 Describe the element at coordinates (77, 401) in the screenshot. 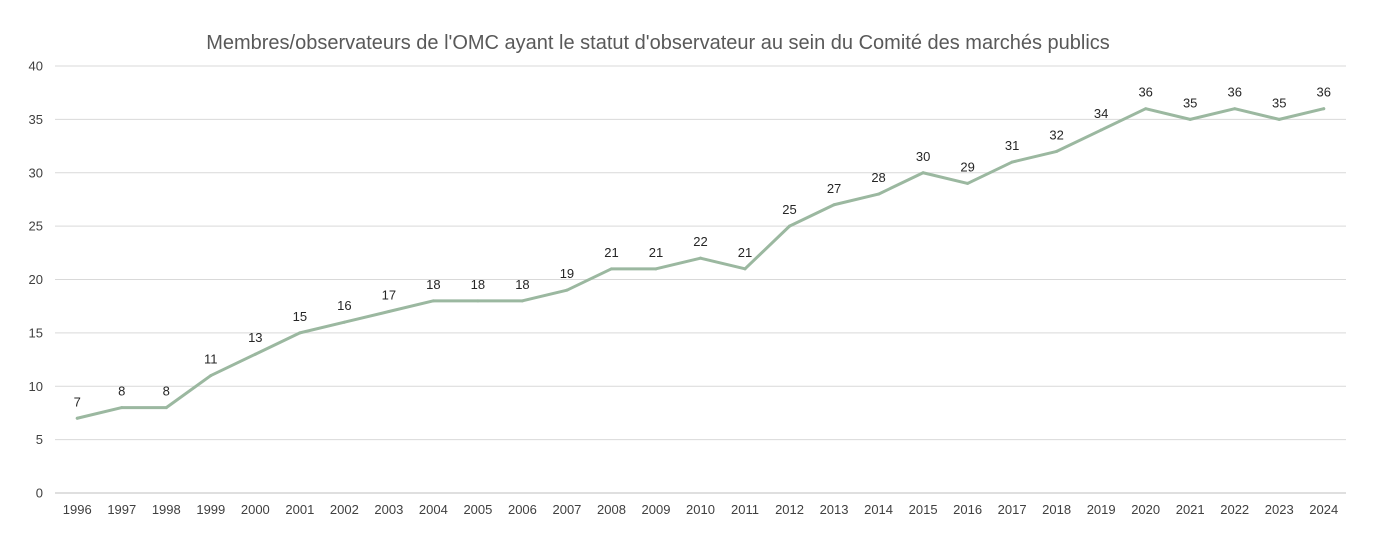

I see `data-label: 7` at that location.